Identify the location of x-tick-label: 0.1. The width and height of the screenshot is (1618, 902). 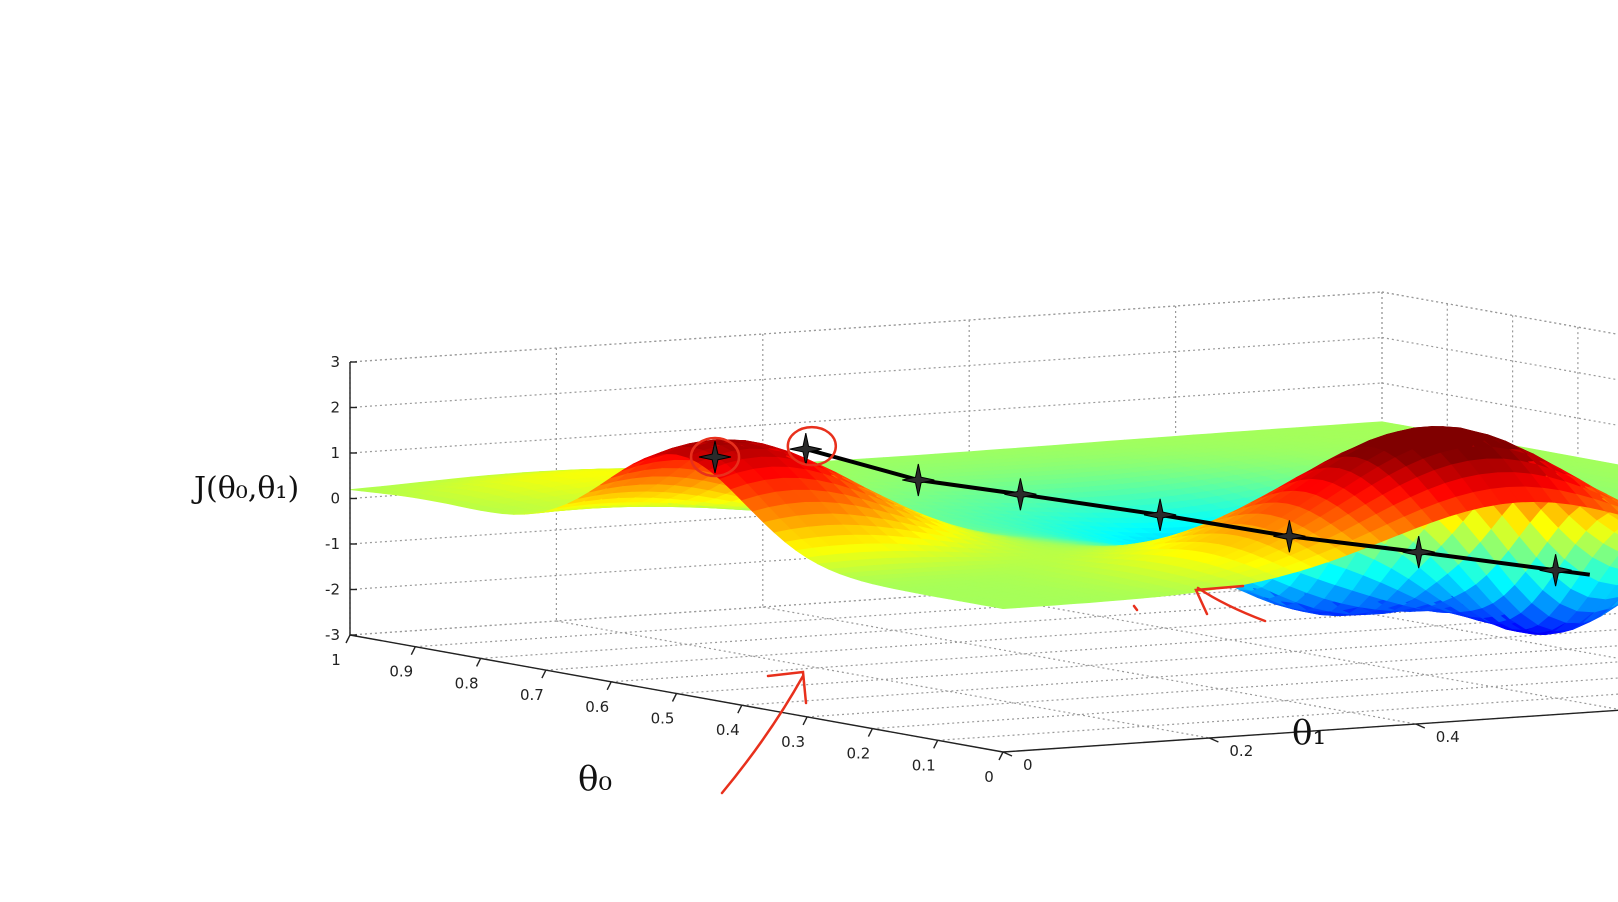
(924, 765).